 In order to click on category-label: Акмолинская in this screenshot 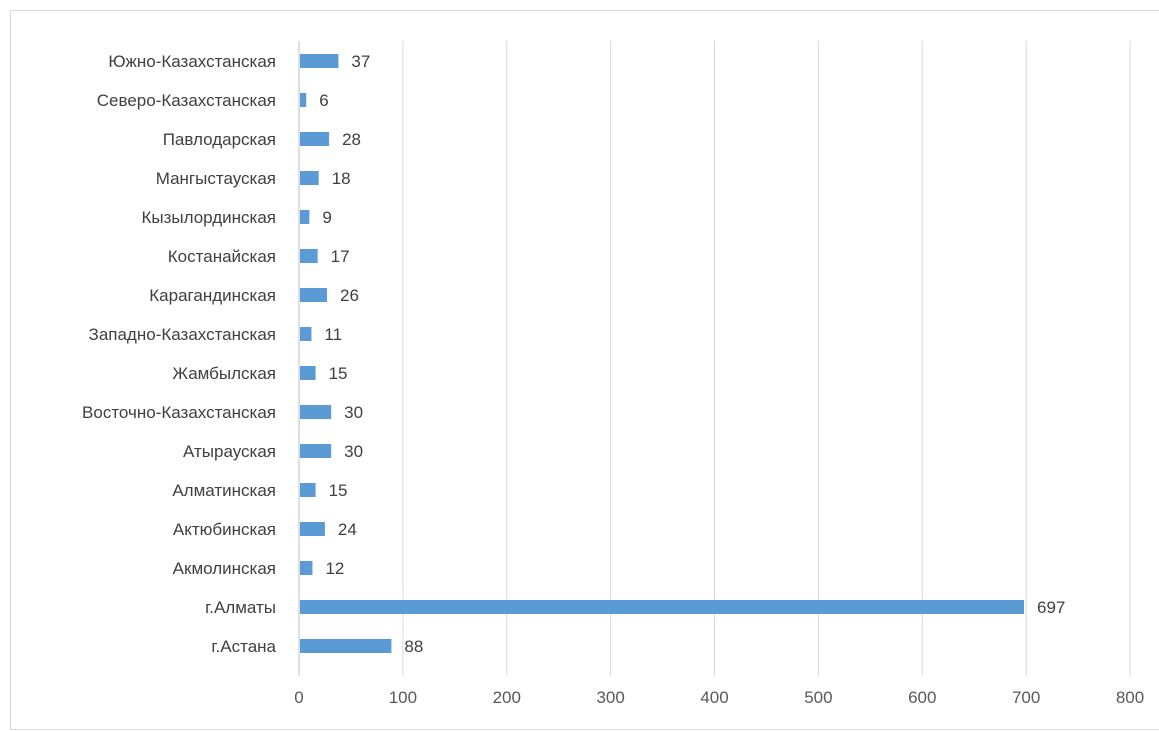, I will do `click(224, 568)`.